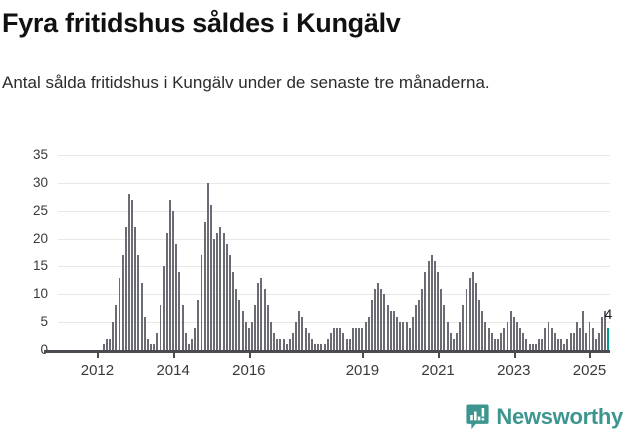 This screenshot has width=631, height=439. Describe the element at coordinates (27, 350) in the screenshot. I see `y-axis-tick-label: 0` at that location.